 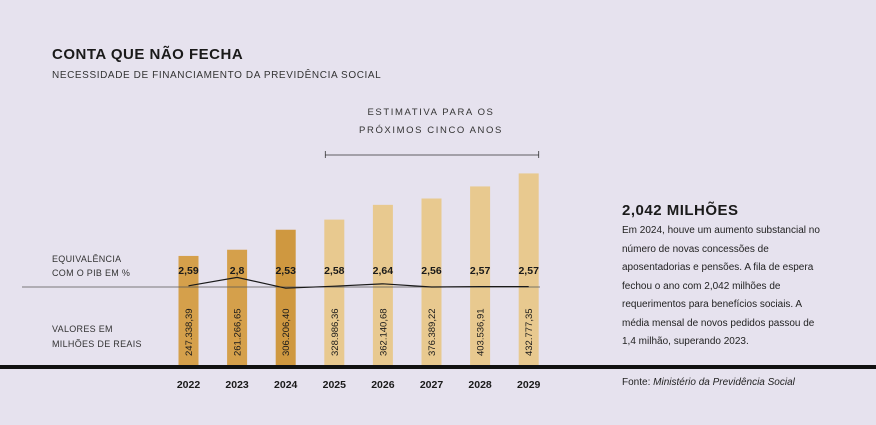 What do you see at coordinates (431, 282) in the screenshot?
I see `bar-2027` at bounding box center [431, 282].